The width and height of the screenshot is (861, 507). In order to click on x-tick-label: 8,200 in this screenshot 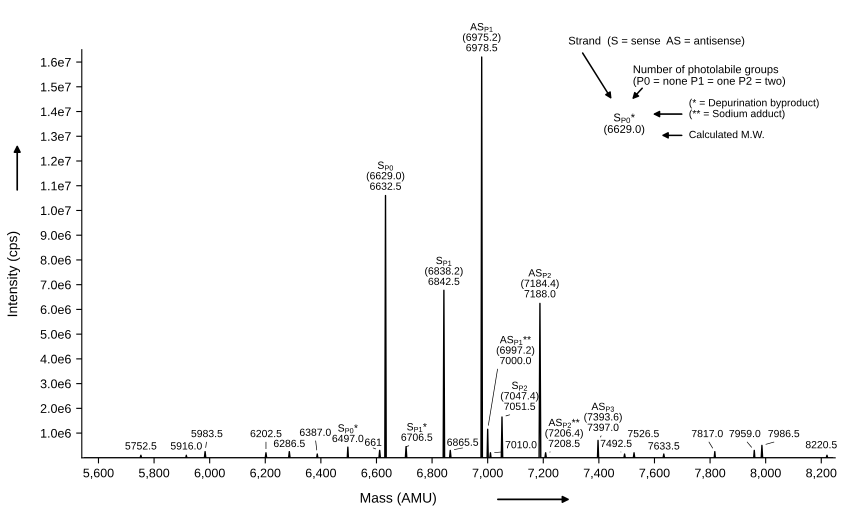, I will do `click(821, 473)`.